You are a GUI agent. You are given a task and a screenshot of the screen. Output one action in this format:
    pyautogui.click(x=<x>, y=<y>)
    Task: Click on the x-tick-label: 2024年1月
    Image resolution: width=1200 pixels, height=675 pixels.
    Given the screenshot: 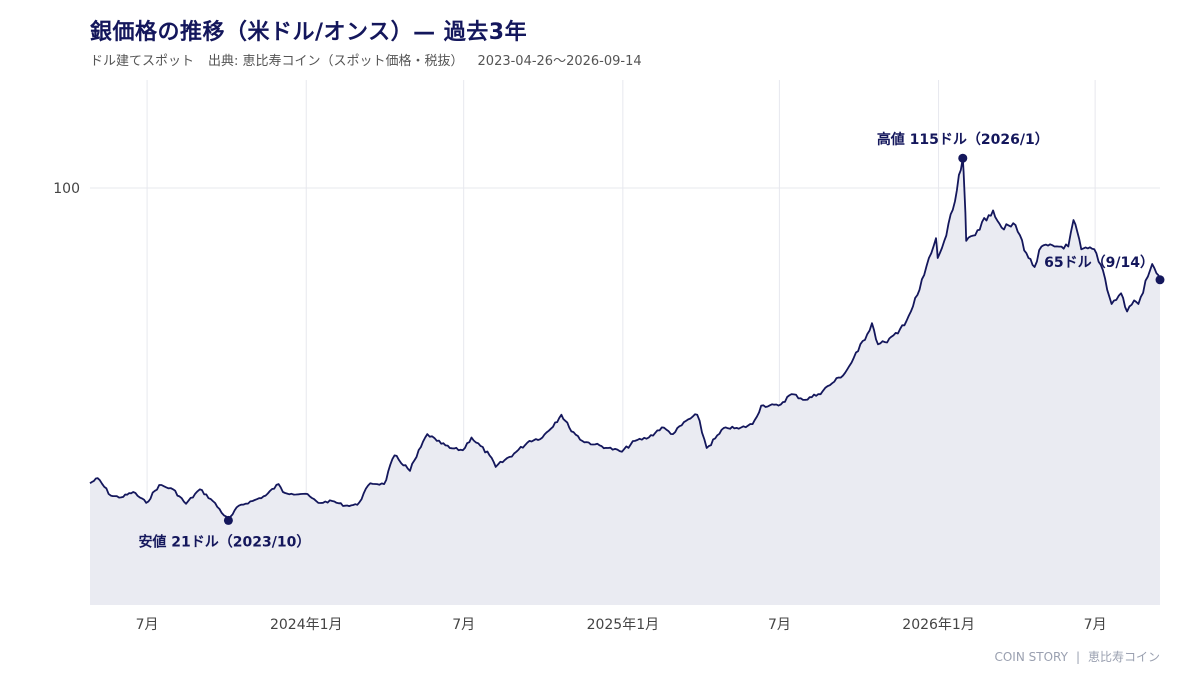 What is the action you would take?
    pyautogui.click(x=306, y=625)
    